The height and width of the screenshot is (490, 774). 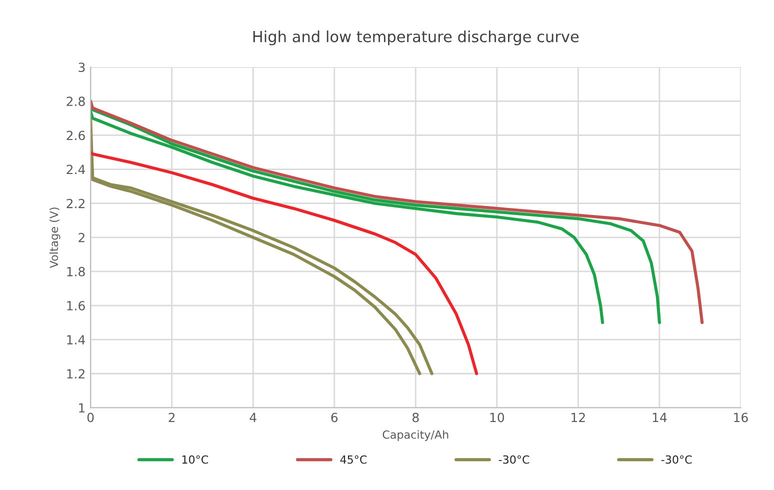 What do you see at coordinates (75, 135) in the screenshot?
I see `y-tick-label: 2.6` at bounding box center [75, 135].